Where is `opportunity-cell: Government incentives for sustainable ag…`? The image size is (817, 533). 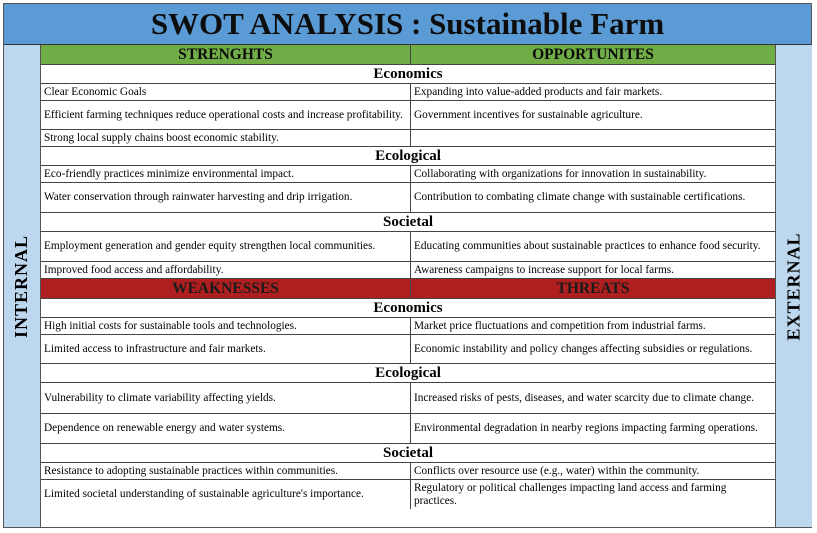
opportunity-cell: Government incentives for sustainable ag… is located at coordinates (528, 114).